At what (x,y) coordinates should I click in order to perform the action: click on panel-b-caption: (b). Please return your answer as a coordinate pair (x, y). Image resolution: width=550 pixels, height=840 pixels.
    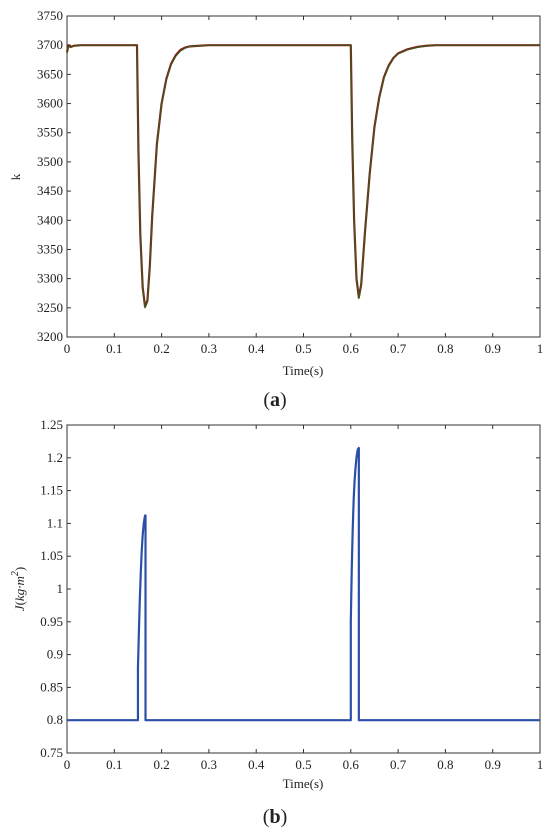
    Looking at the image, I should click on (275, 817).